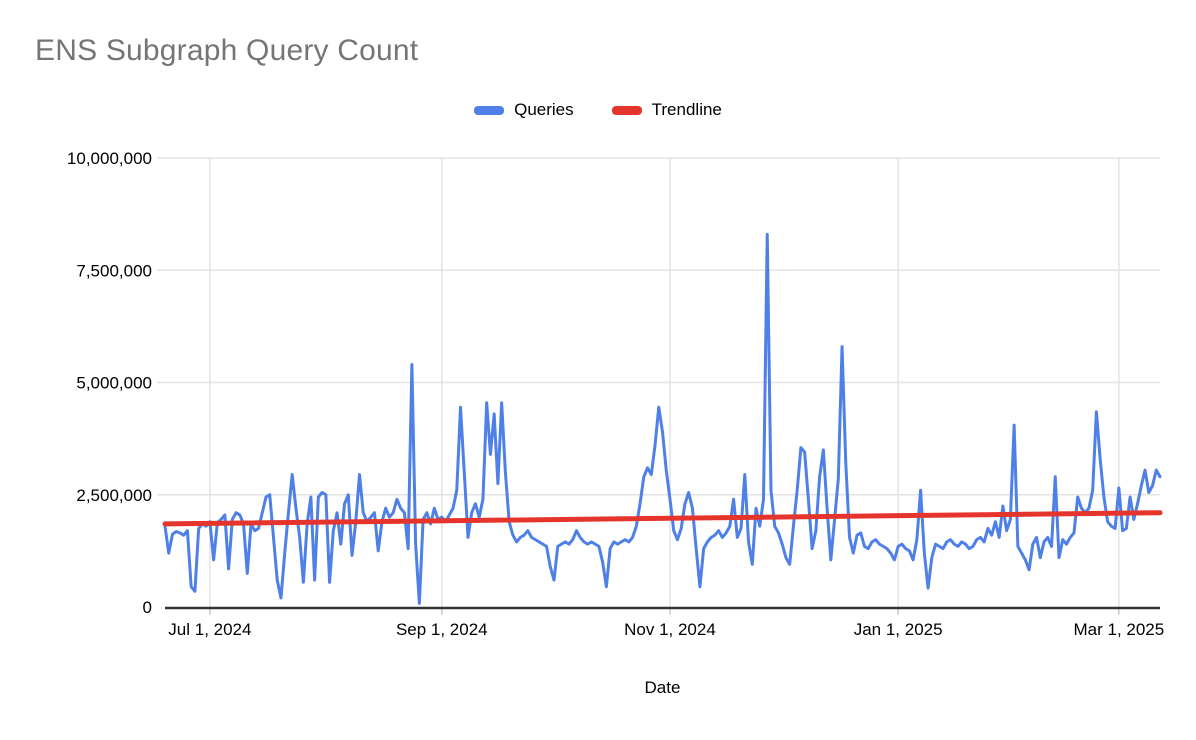 The image size is (1196, 740). I want to click on trendline-legend-label: Trendline, so click(686, 109).